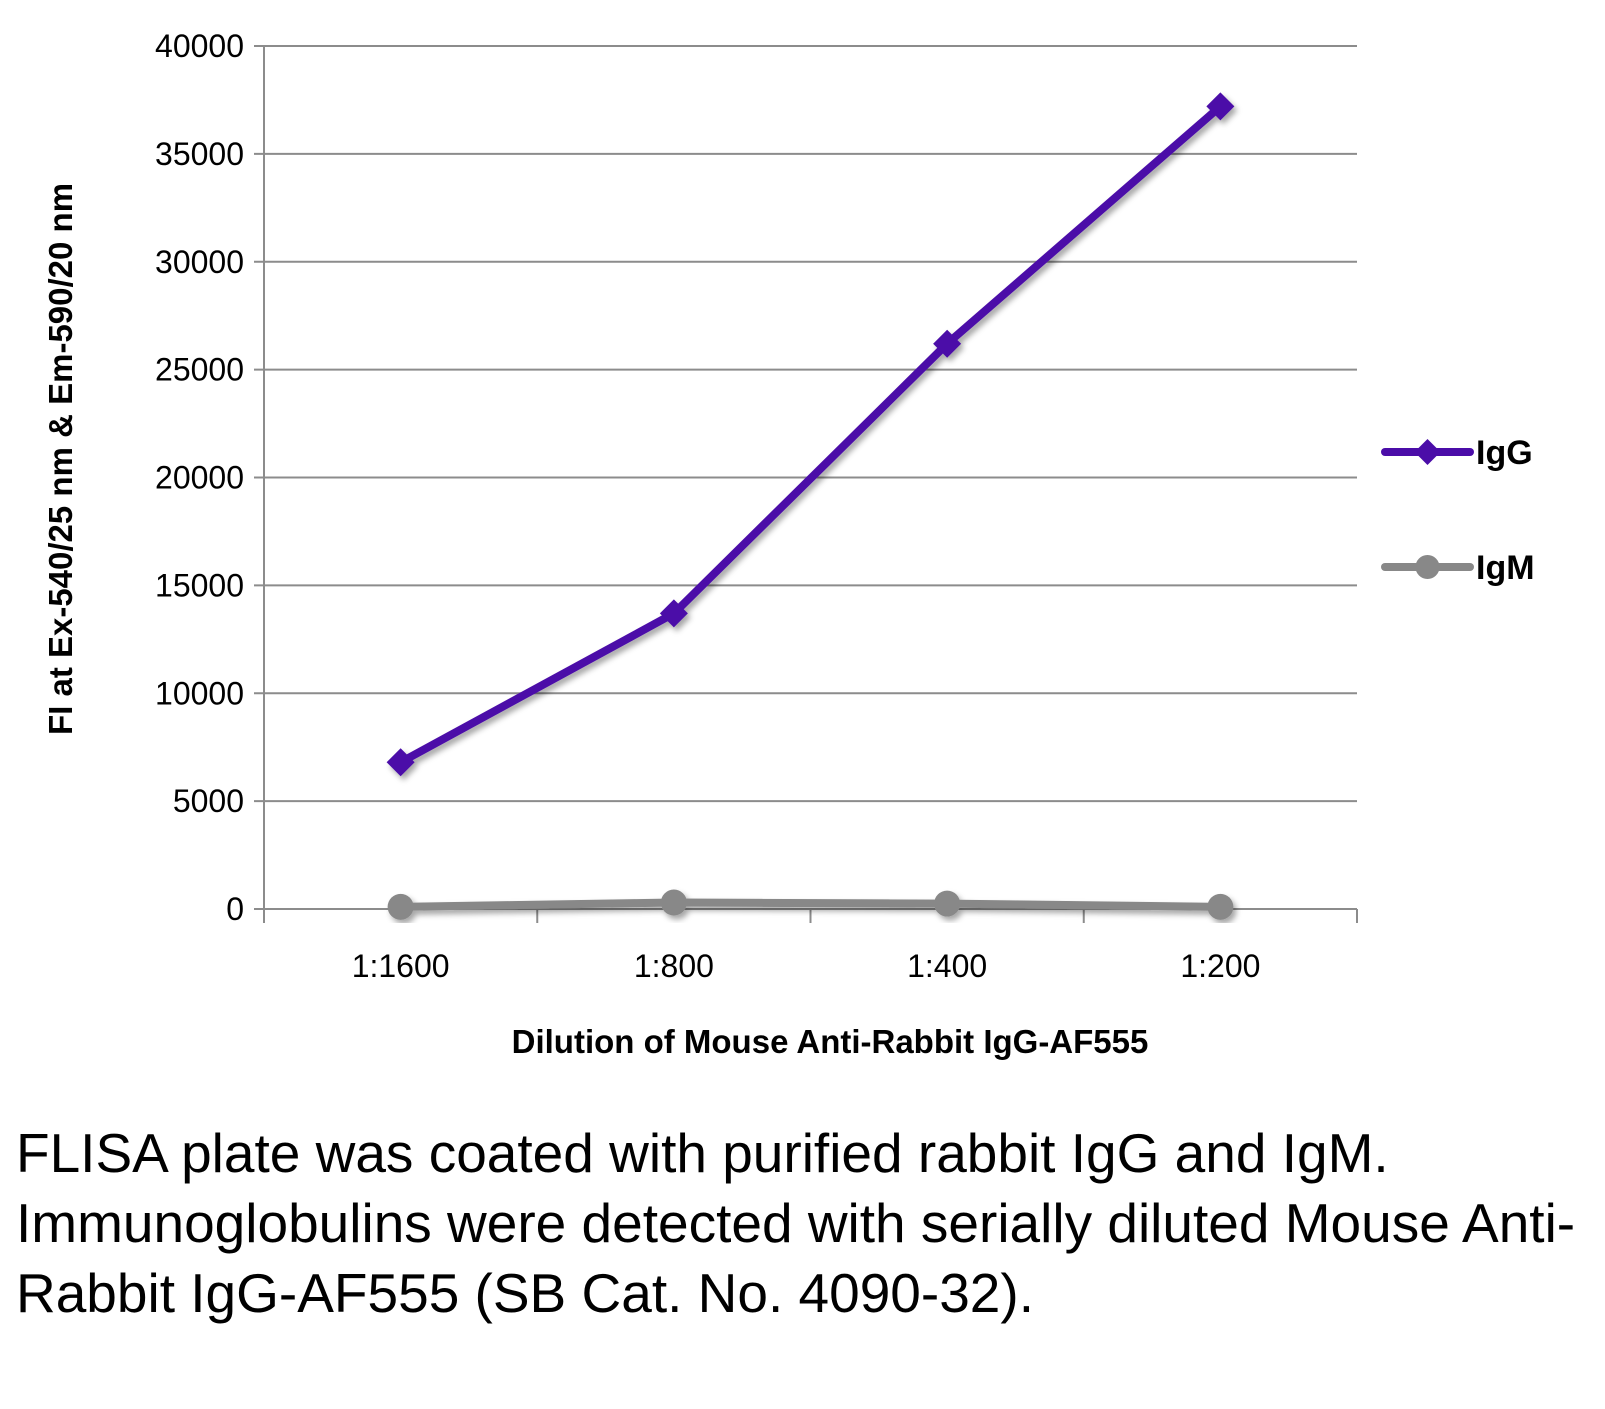  What do you see at coordinates (199, 693) in the screenshot?
I see `y-tick-label: 10000` at bounding box center [199, 693].